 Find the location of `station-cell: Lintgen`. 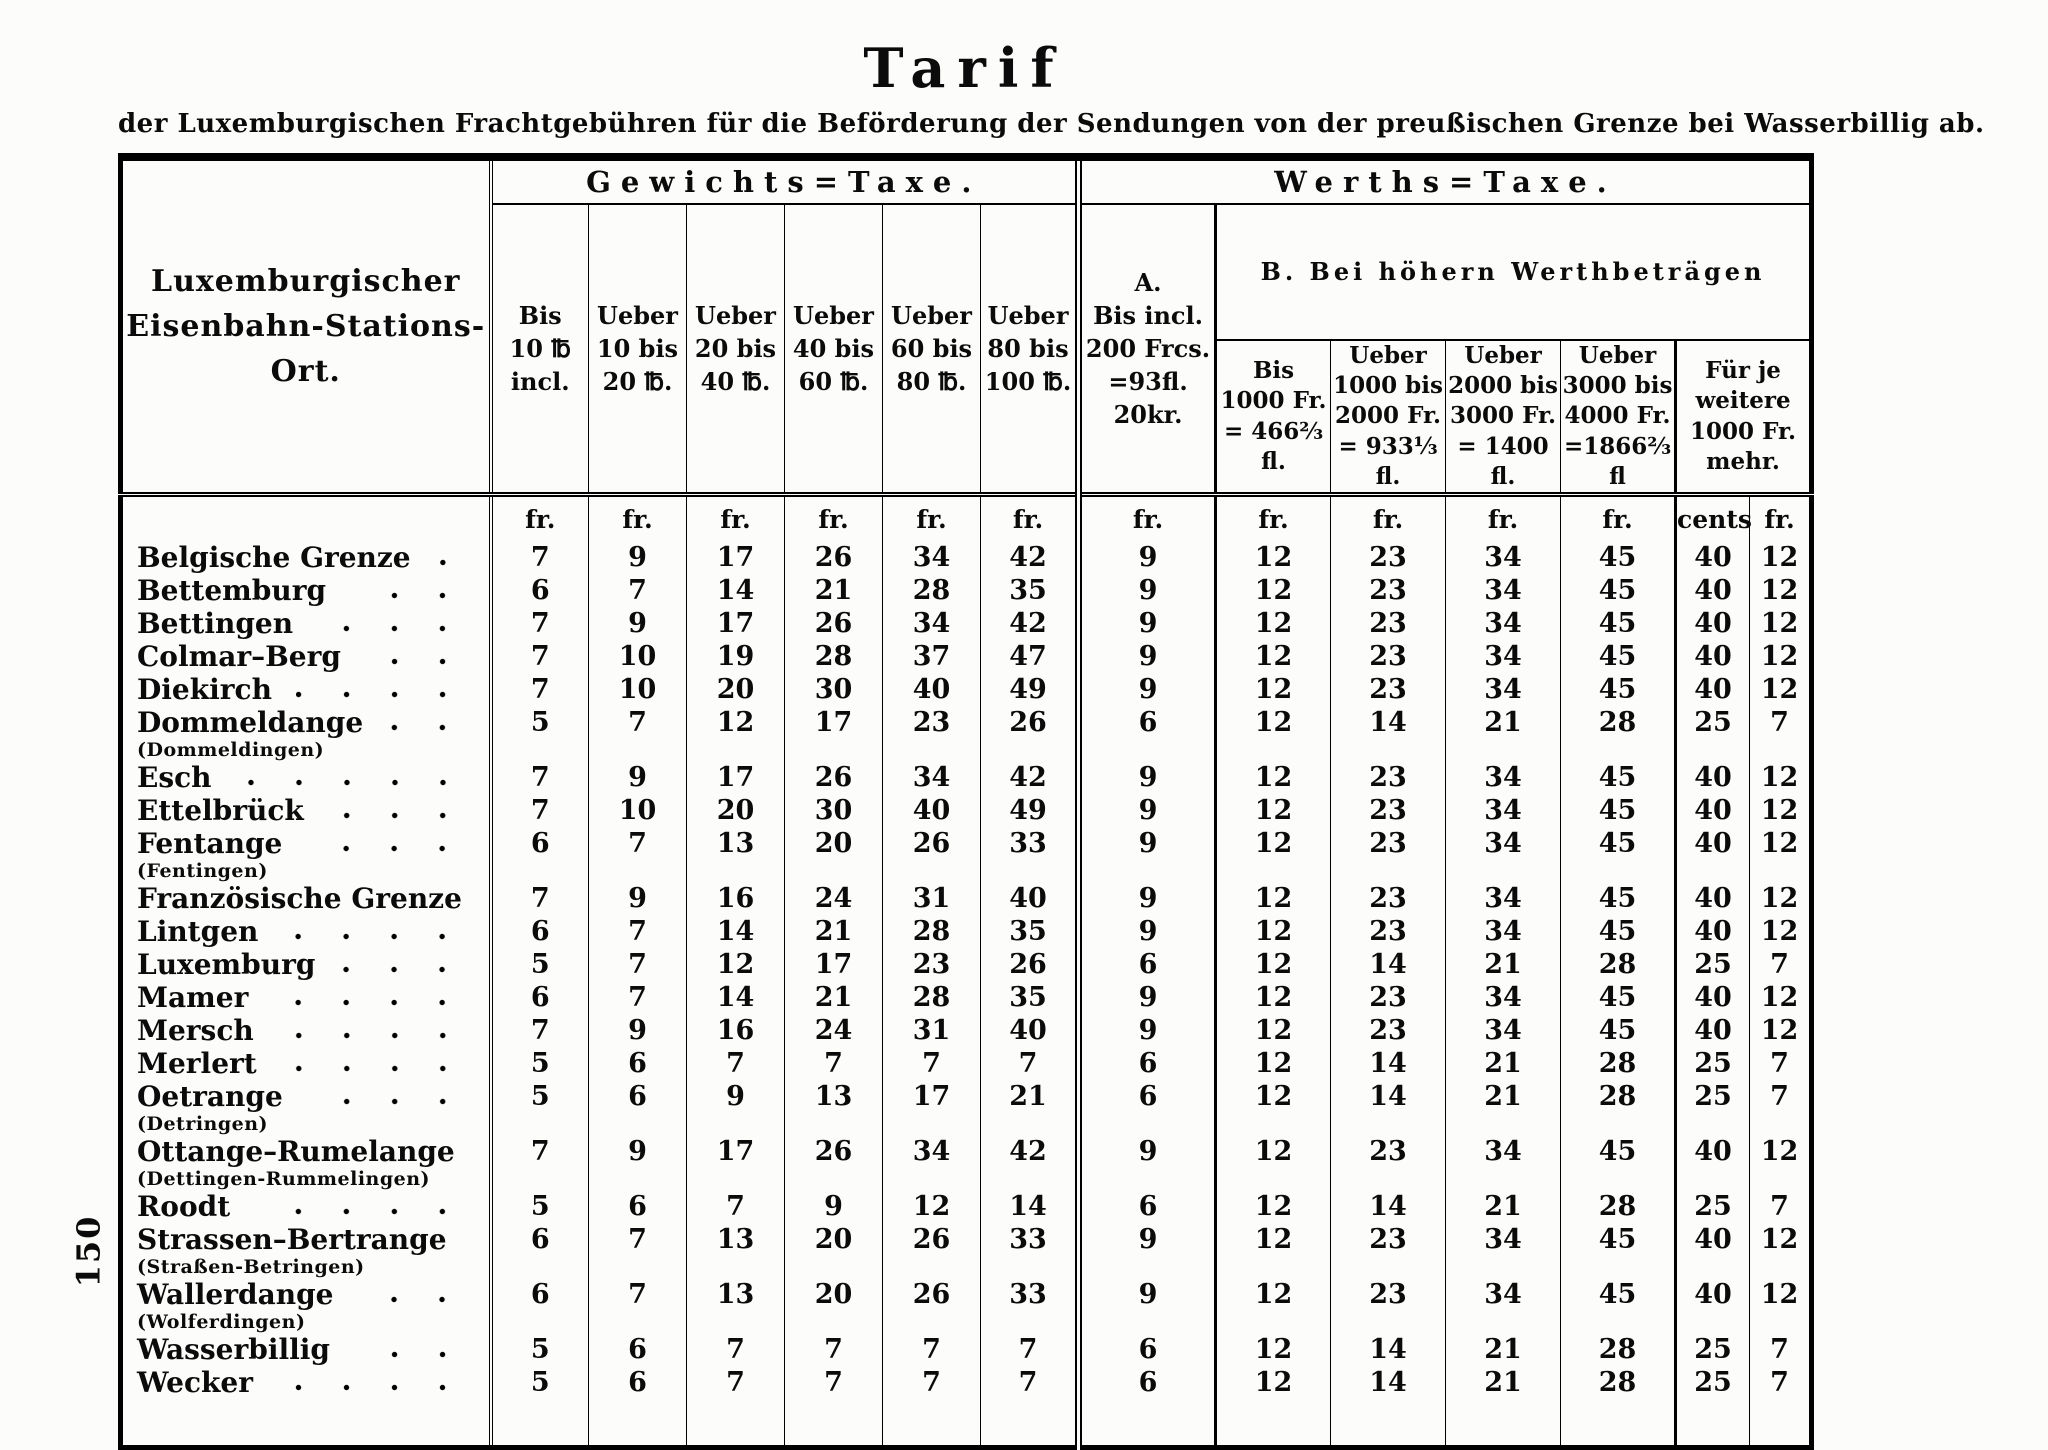

station-cell: Lintgen is located at coordinates (306, 932).